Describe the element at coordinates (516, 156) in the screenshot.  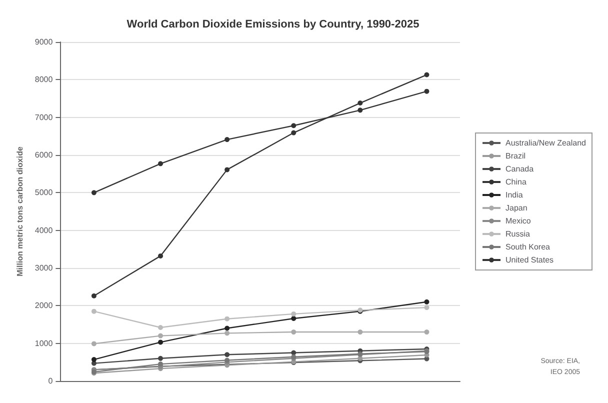
I see `legend-label: Brazil` at that location.